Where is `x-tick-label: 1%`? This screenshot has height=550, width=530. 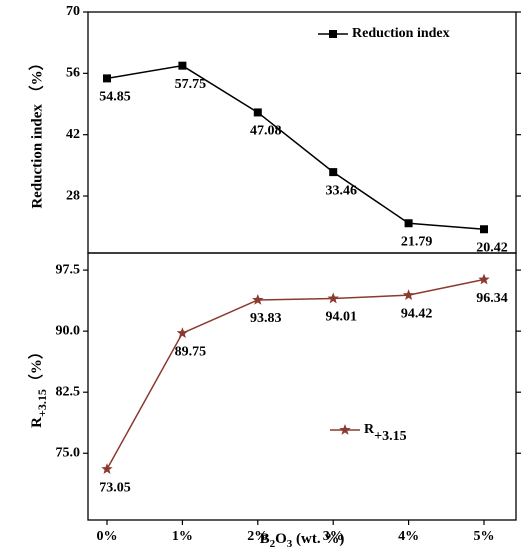
x-tick-label: 1% is located at coordinates (182, 536).